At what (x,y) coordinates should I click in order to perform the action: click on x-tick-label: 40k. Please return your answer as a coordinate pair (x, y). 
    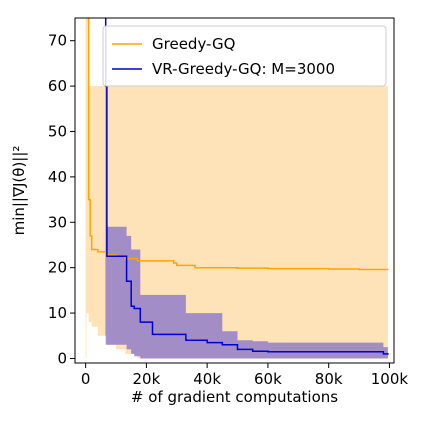
    Looking at the image, I should click on (207, 379).